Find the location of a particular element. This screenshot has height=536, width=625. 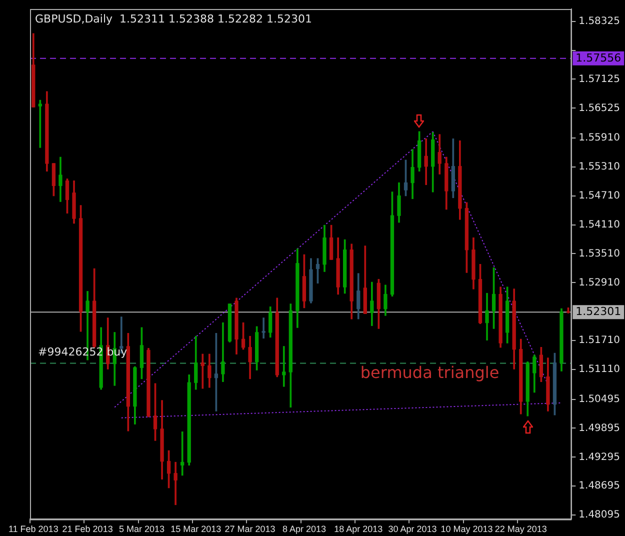

y-tick-label: 1.48095 is located at coordinates (599, 515).